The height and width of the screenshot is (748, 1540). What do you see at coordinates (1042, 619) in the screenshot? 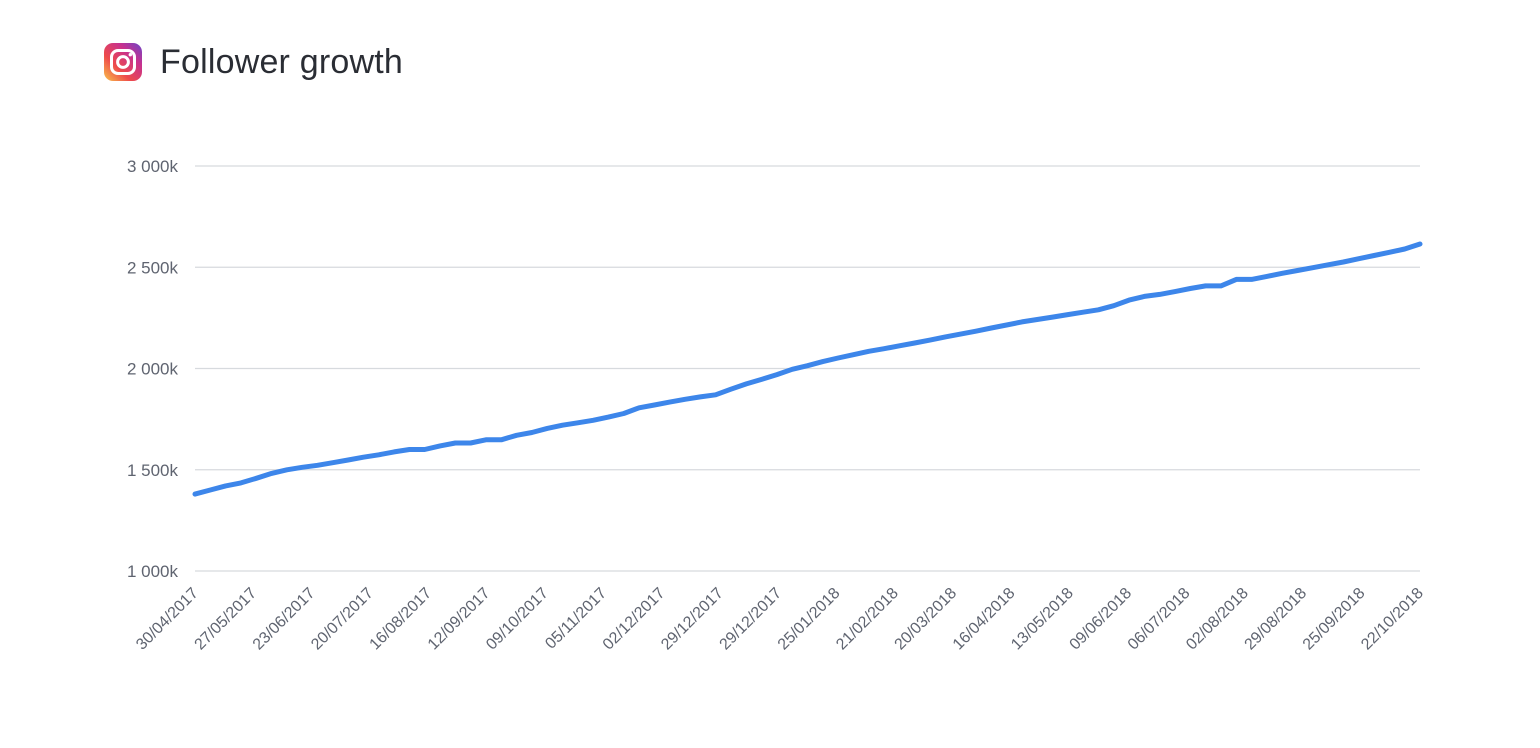
I see `x-tick-label: 13/05/2018` at bounding box center [1042, 619].